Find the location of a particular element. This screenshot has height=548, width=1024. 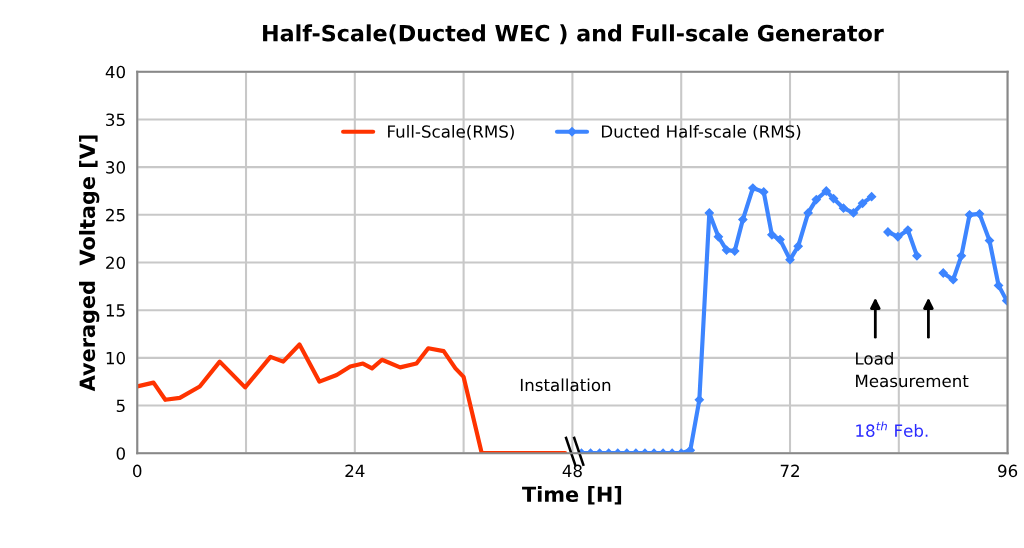

y-tick-label: 15 is located at coordinates (115, 310).